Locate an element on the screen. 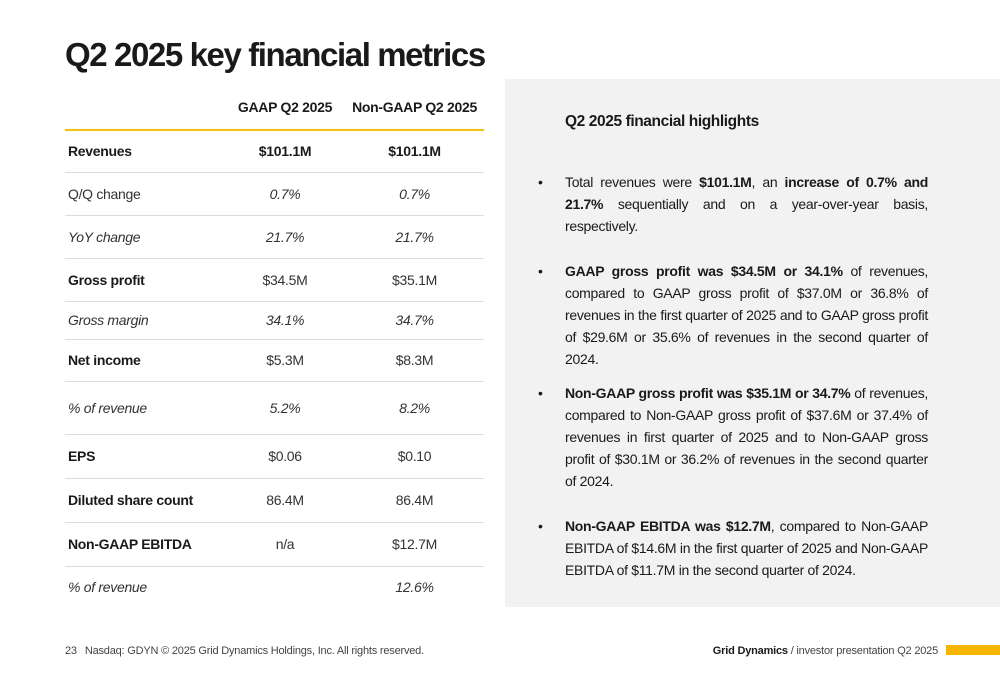 The height and width of the screenshot is (685, 1000). table-row-qq-change: Q/Q change 0.7% 0.7% is located at coordinates (274, 194).